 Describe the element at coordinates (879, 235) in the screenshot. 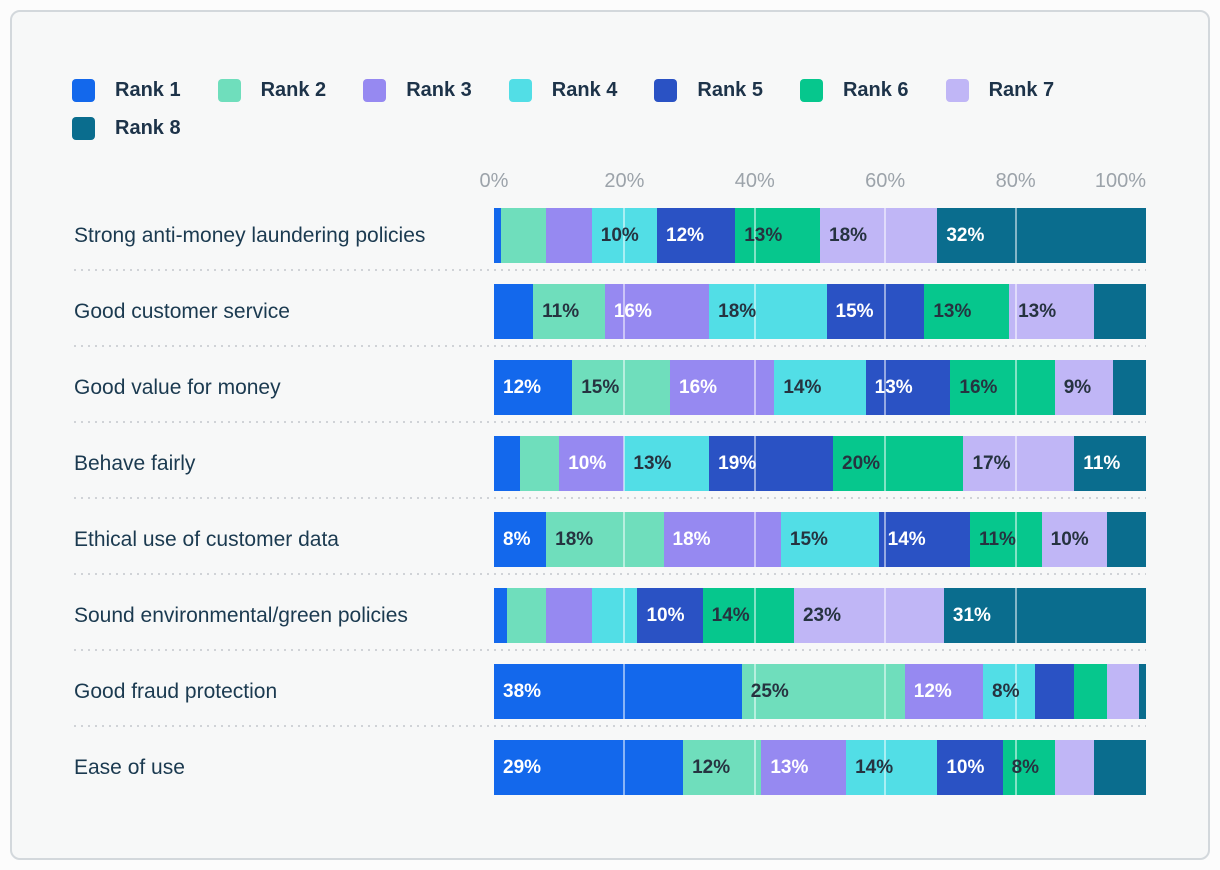

I see `bar-segment-rank-7: 18%` at that location.